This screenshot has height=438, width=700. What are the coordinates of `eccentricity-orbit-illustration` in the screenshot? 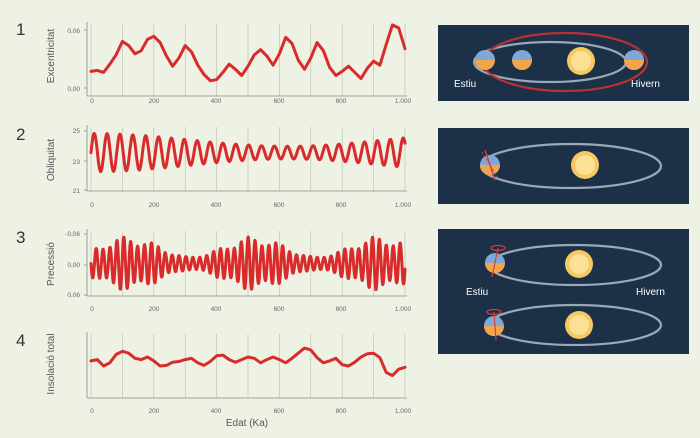 It's located at (560, 62).